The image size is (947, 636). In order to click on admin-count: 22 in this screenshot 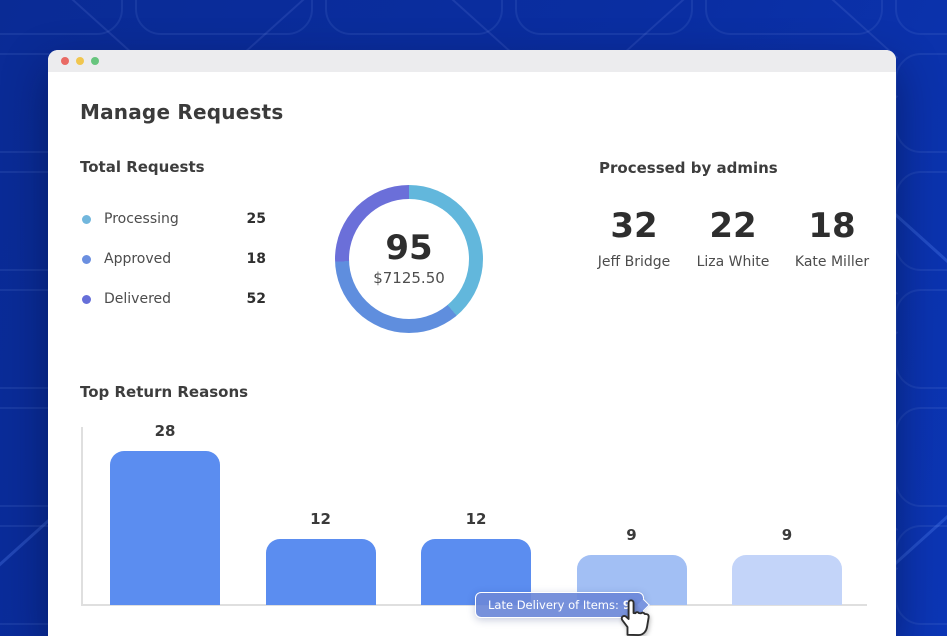, I will do `click(733, 226)`.